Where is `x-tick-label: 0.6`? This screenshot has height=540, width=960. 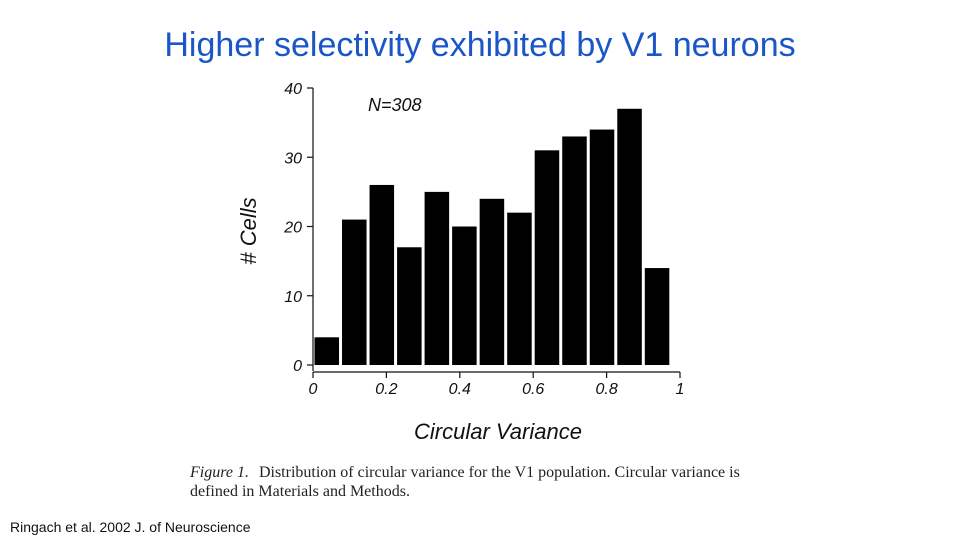
x-tick-label: 0.6 is located at coordinates (533, 389).